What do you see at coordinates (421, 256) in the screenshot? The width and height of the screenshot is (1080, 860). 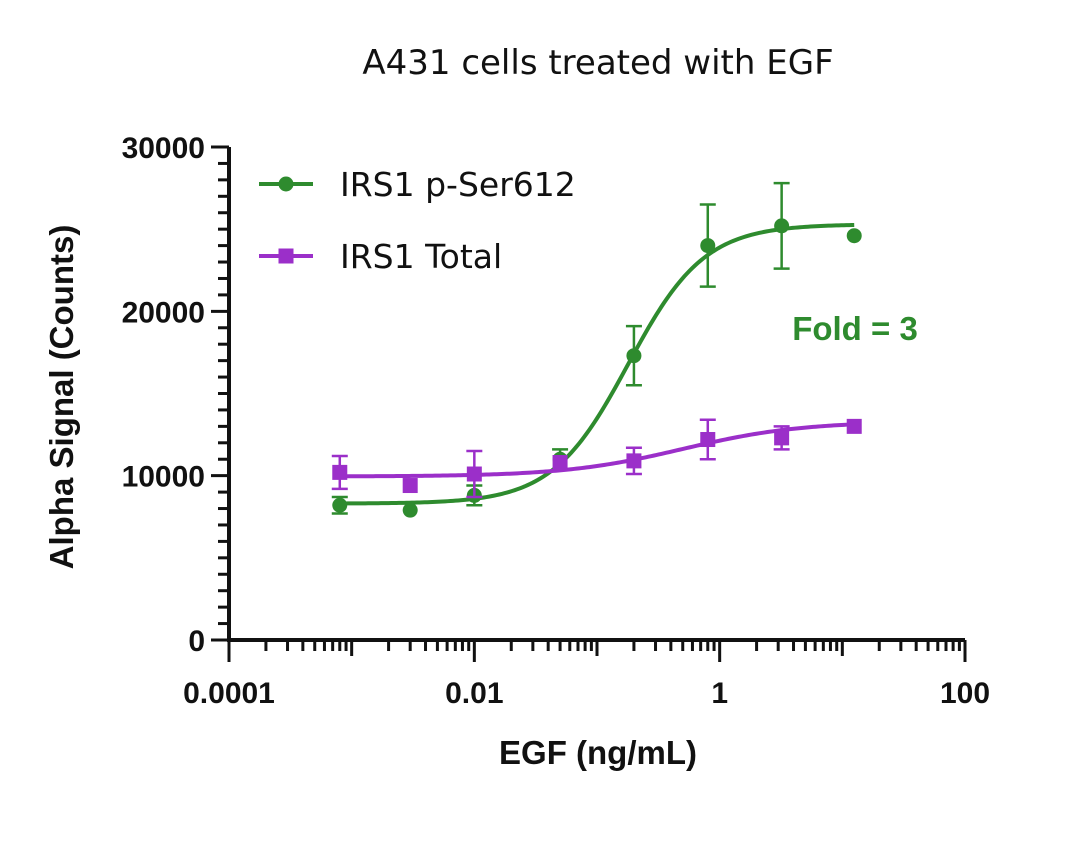 I see `legend-label: IRS1 Total` at bounding box center [421, 256].